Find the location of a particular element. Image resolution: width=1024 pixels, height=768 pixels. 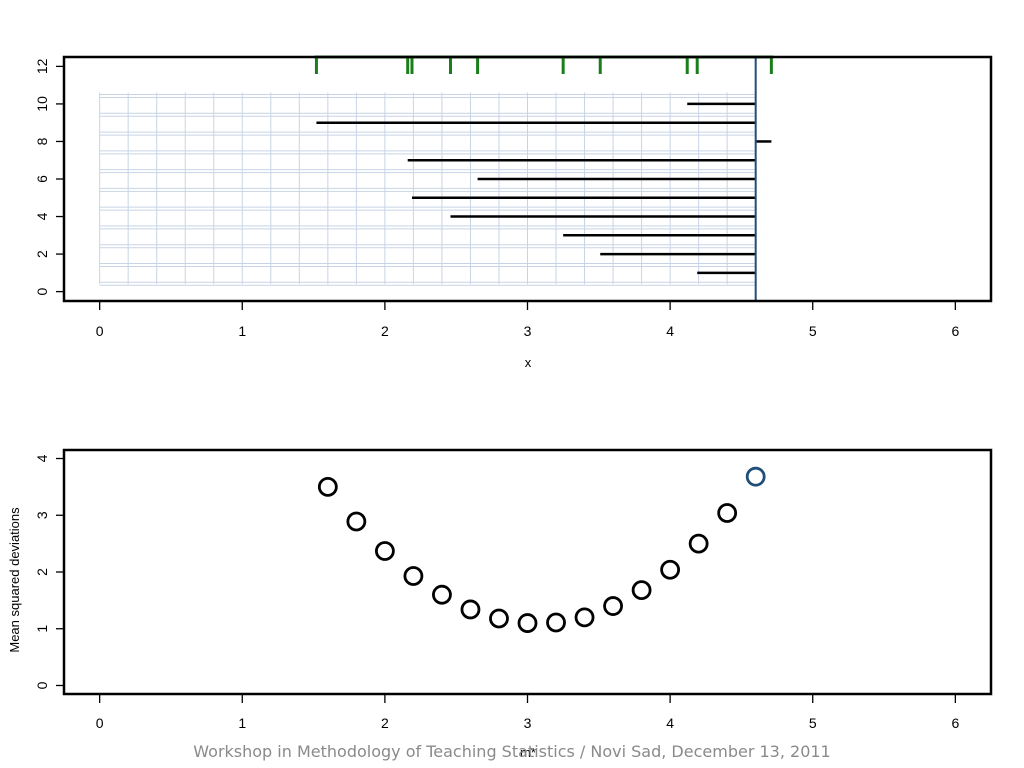

y-tick-label: 8 is located at coordinates (42, 141).